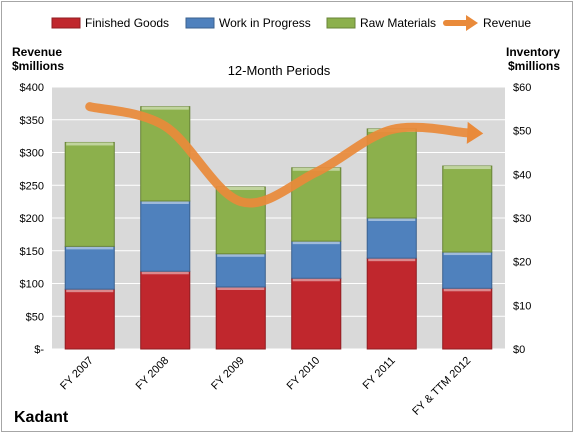 The image size is (574, 433). I want to click on company-name: Kadant, so click(41, 417).